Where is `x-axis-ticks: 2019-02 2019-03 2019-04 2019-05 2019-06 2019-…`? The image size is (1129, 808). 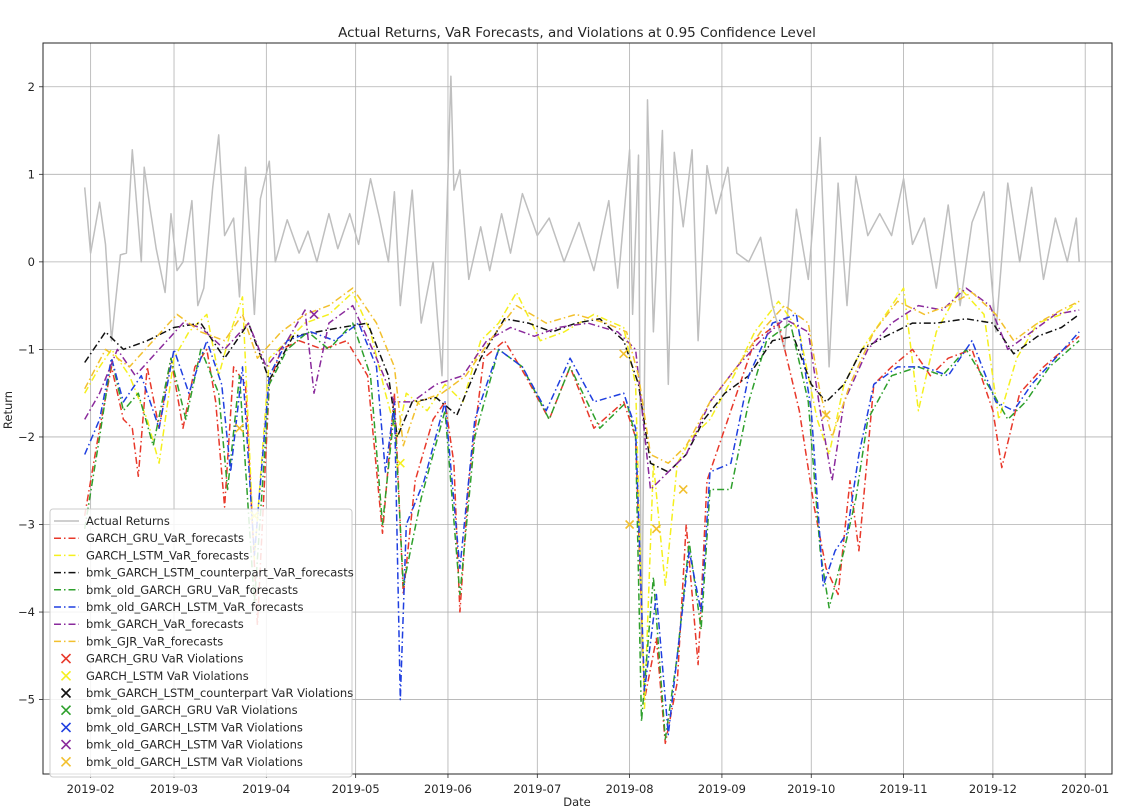
x-axis-ticks: 2019-02 2019-03 2019-04 2019-05 2019-06 2019-… is located at coordinates (588, 785).